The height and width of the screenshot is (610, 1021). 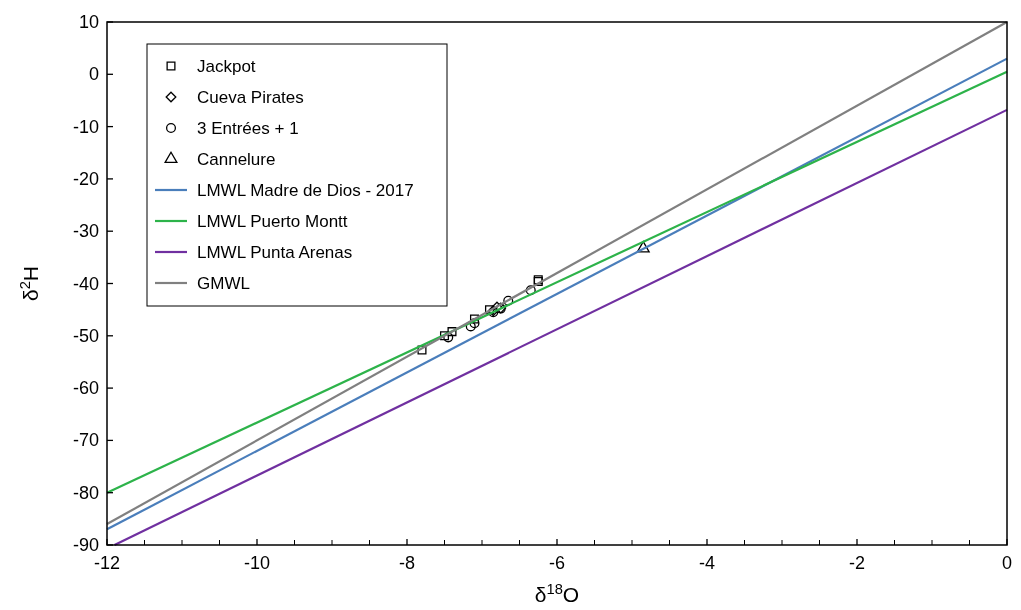 What do you see at coordinates (272, 221) in the screenshot?
I see `legend-label: LMWL Puerto Montt` at bounding box center [272, 221].